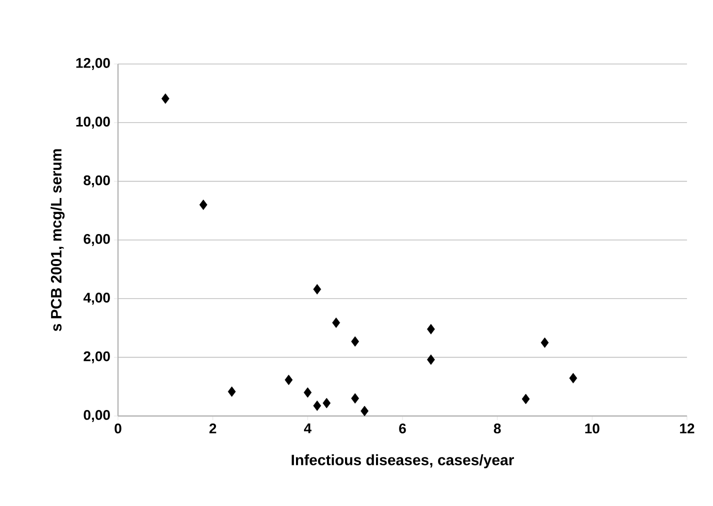 This screenshot has width=713, height=506. What do you see at coordinates (118, 429) in the screenshot?
I see `x-tick-label: 0` at bounding box center [118, 429].